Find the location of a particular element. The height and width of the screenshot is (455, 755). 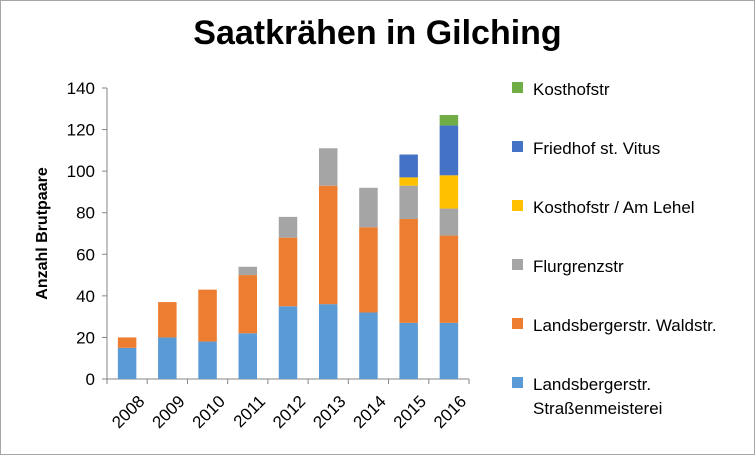

chart-title: Saatkrähen in Gilching is located at coordinates (377, 33).